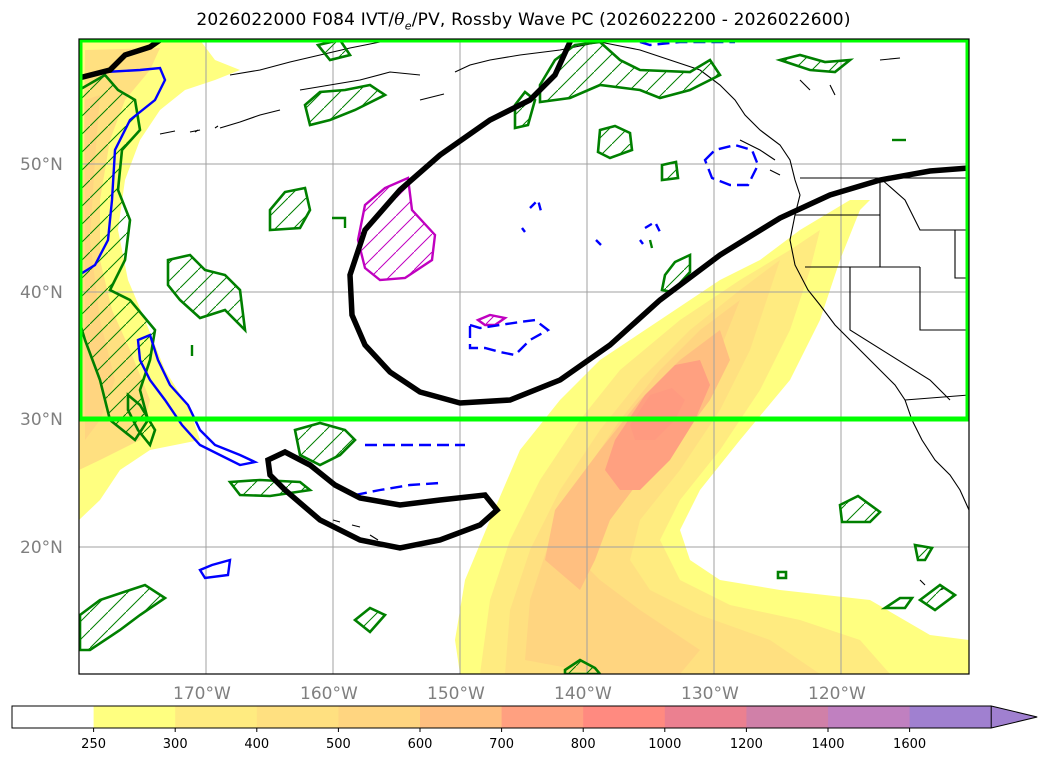 This screenshot has width=1047, height=767. What do you see at coordinates (837, 694) in the screenshot?
I see `lon-label-120w: 120°W` at bounding box center [837, 694].